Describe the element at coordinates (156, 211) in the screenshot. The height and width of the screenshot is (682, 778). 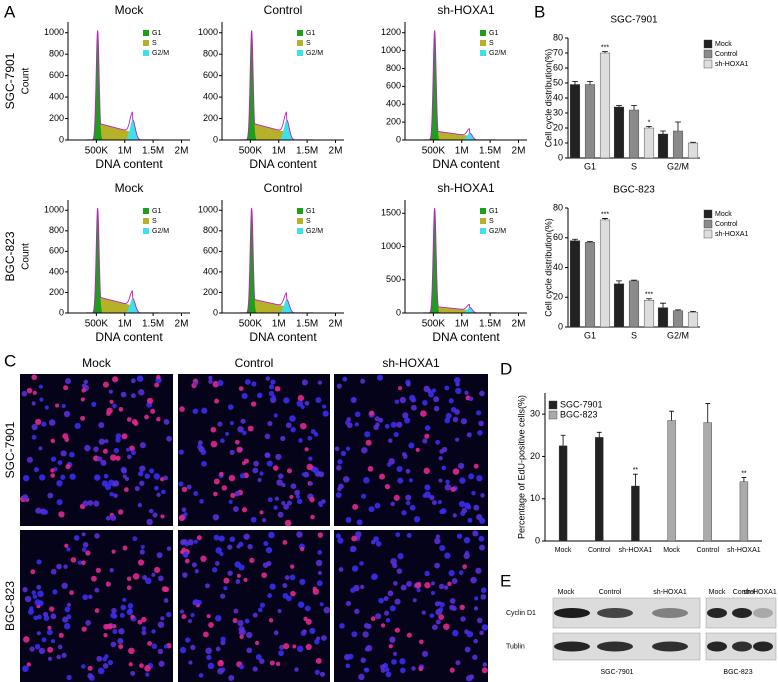
I see `legend-label: G1` at that location.